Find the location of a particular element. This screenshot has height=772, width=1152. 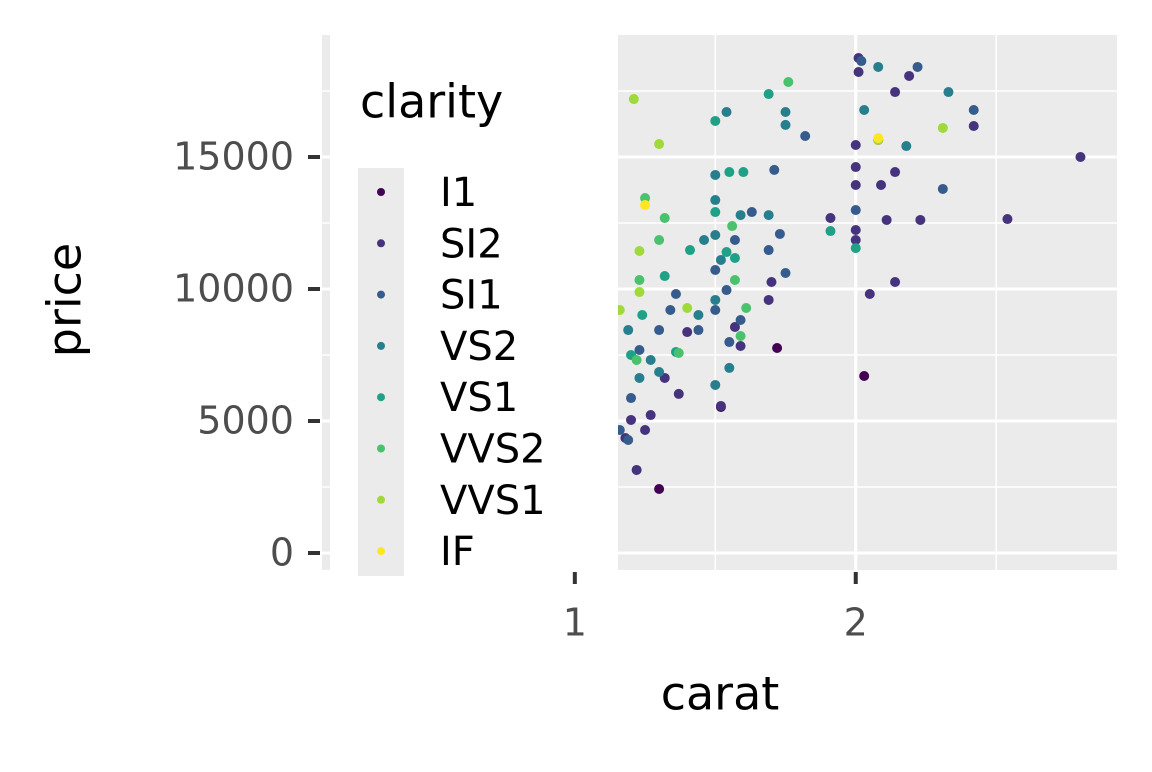

x-axis-title: carat is located at coordinates (720, 694).